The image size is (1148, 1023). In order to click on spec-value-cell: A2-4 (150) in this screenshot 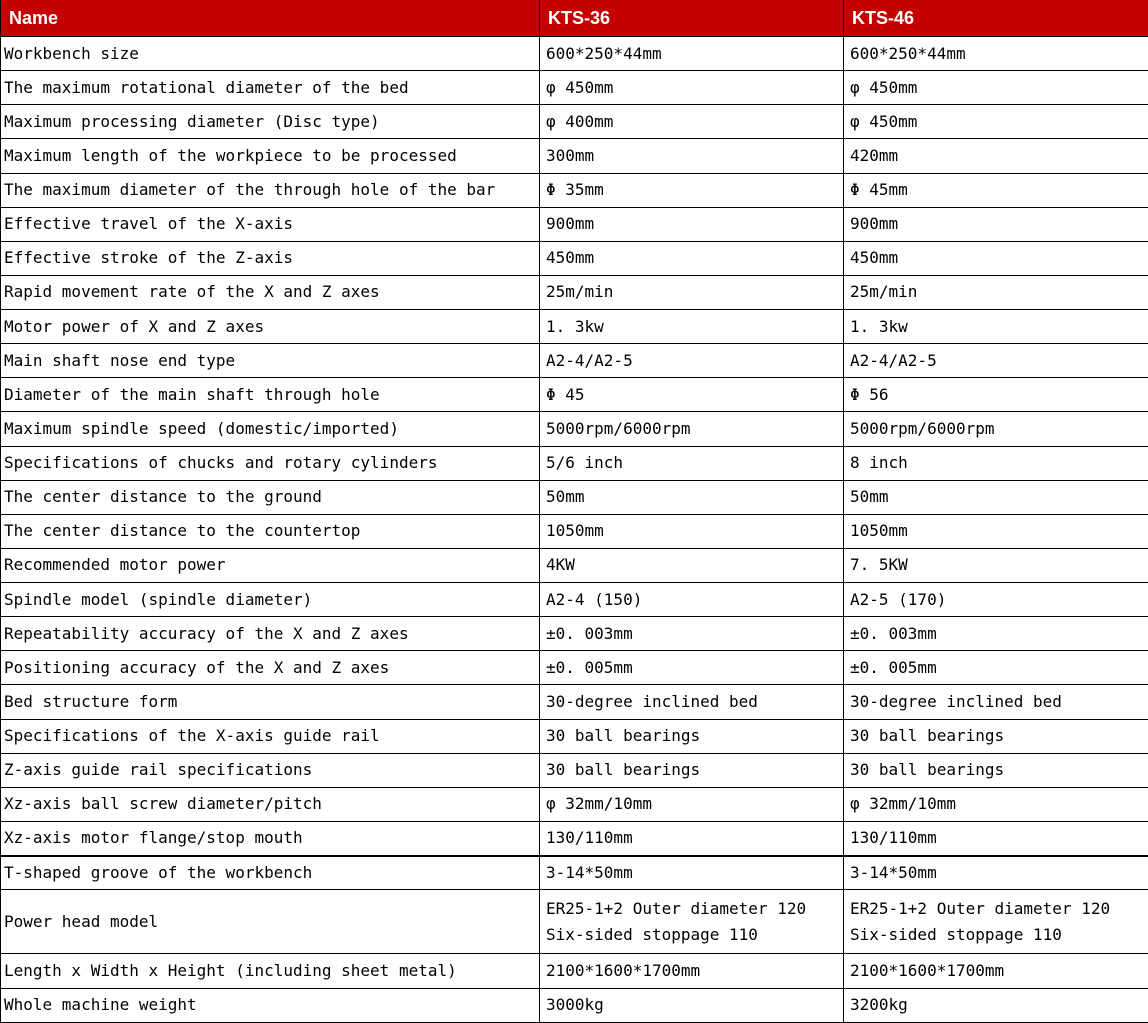, I will do `click(691, 599)`.